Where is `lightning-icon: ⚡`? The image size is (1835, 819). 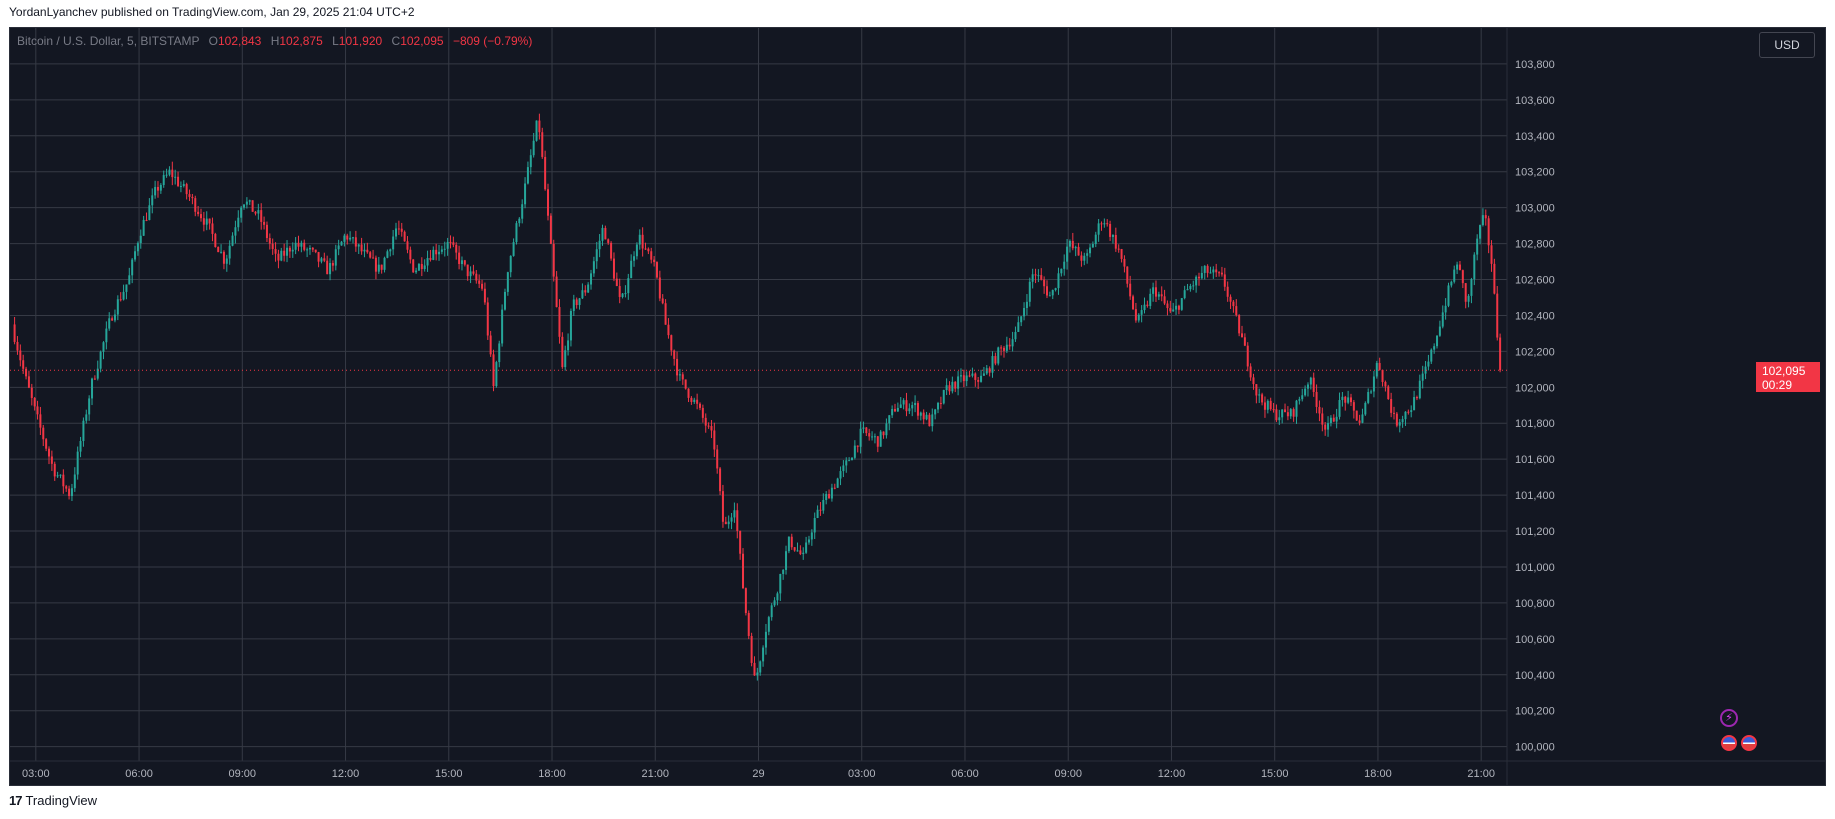 lightning-icon: ⚡ is located at coordinates (1729, 718).